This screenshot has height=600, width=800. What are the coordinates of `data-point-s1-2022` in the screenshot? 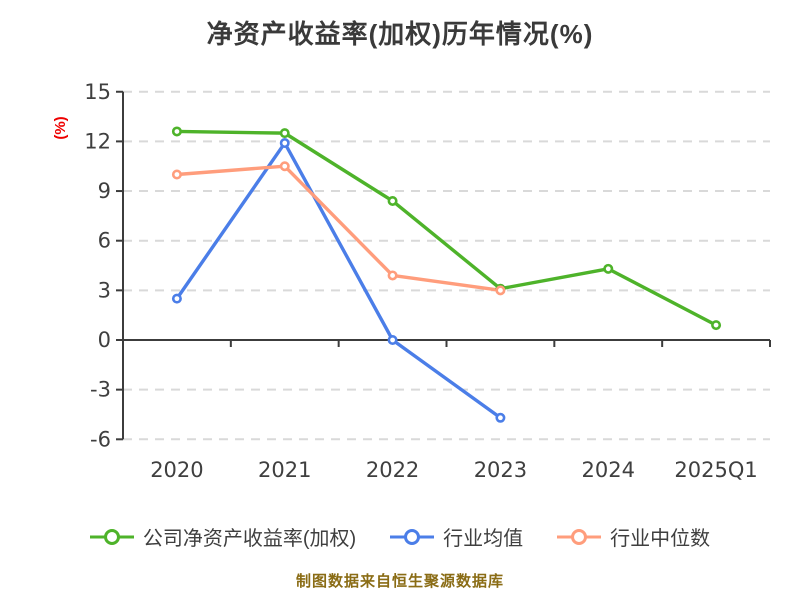 It's located at (392, 339).